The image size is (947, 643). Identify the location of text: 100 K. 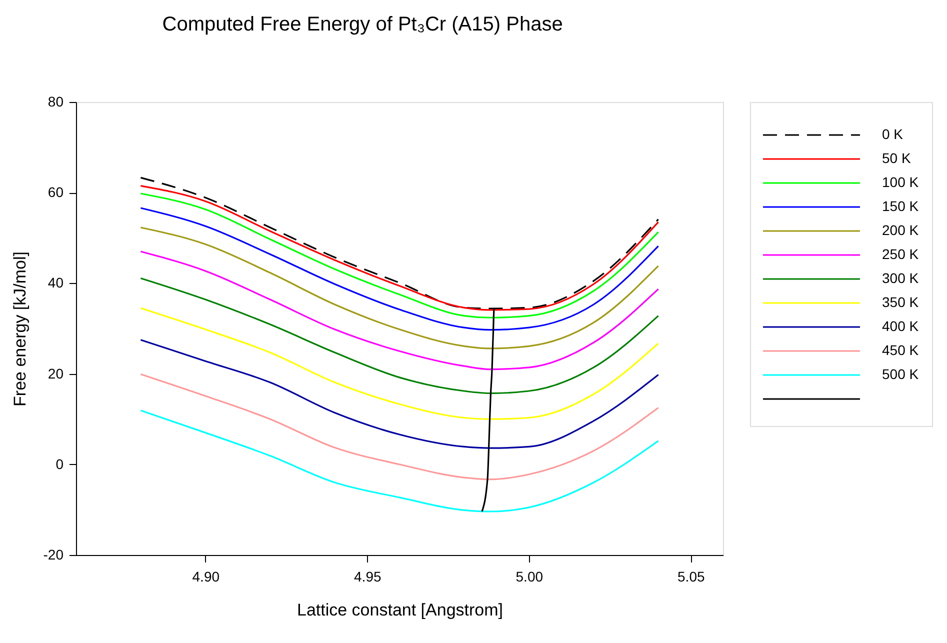
(901, 182).